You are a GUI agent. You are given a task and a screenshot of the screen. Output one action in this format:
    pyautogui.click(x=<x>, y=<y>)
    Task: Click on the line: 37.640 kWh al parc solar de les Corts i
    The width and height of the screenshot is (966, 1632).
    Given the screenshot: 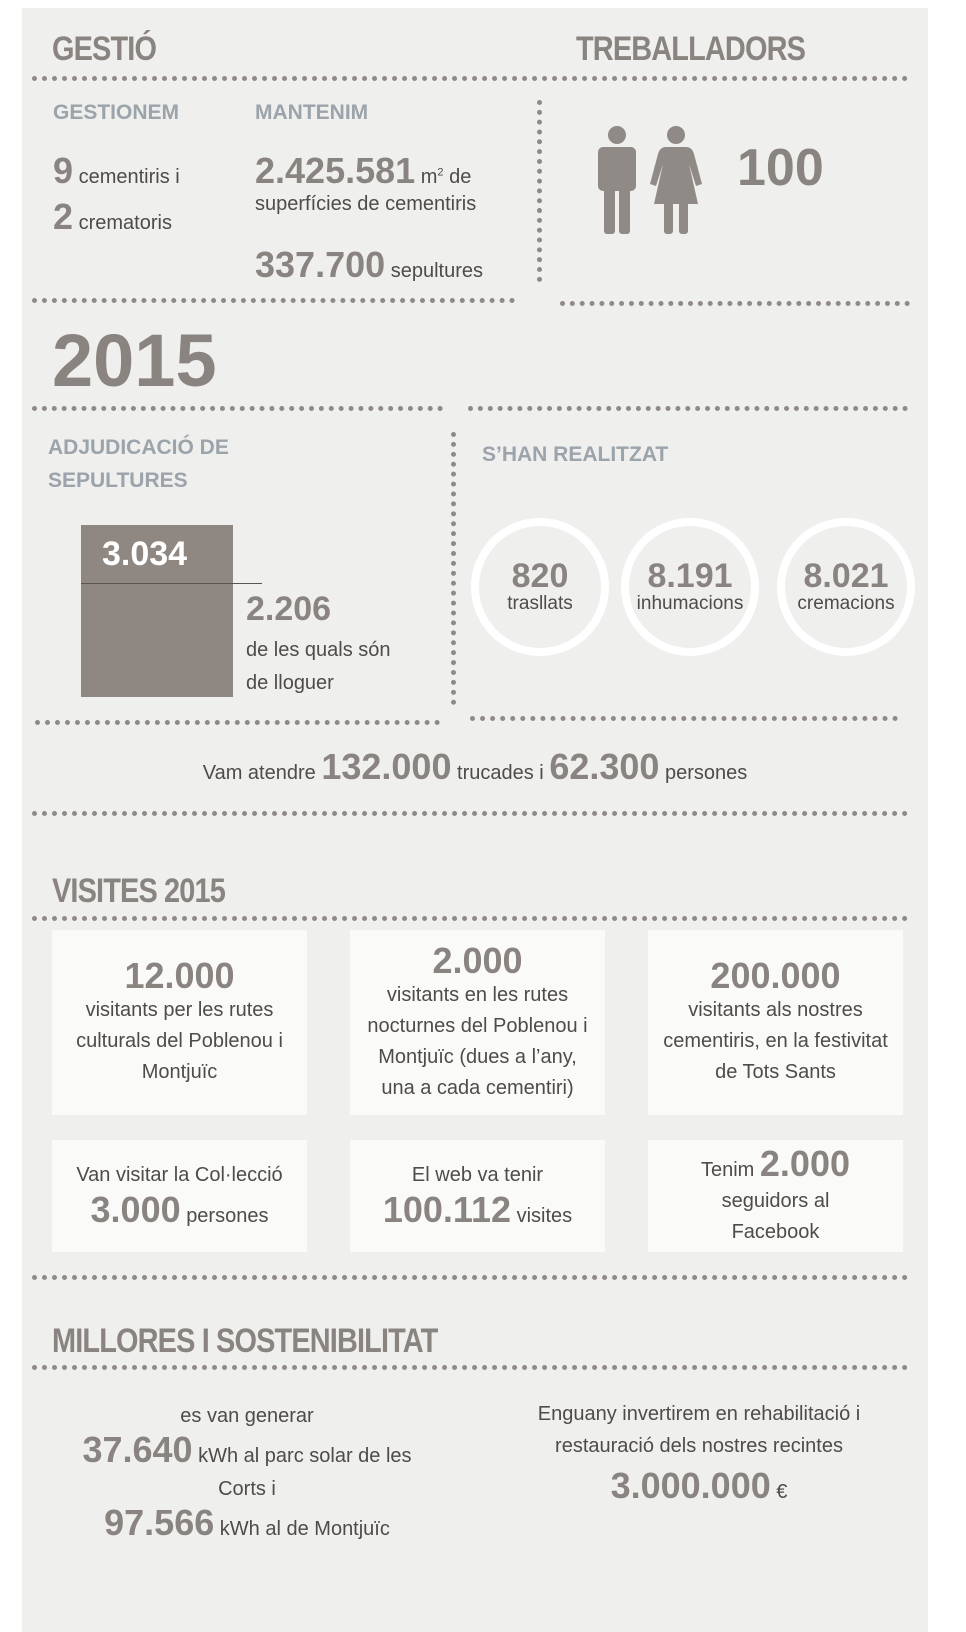 What is the action you would take?
    pyautogui.click(x=247, y=1469)
    